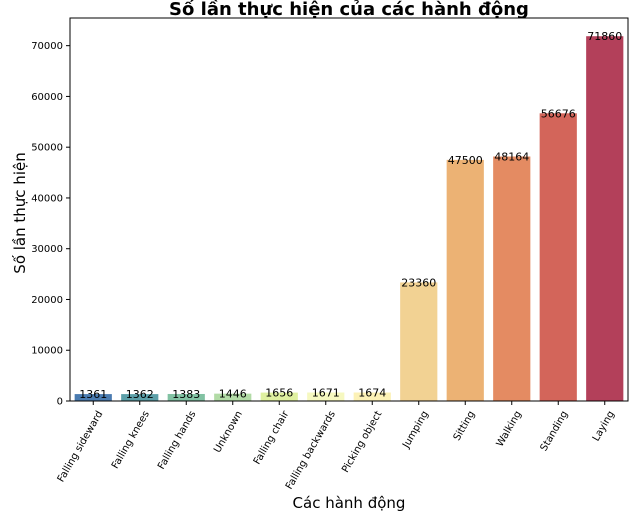  What do you see at coordinates (362, 442) in the screenshot?
I see `x-tick-label: Picking object` at bounding box center [362, 442].